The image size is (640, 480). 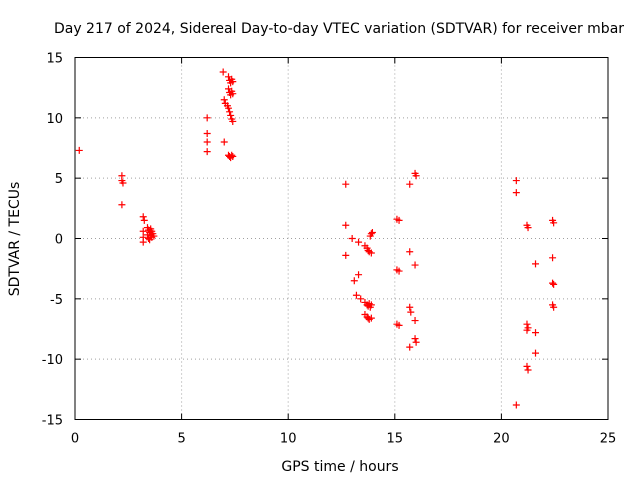 What do you see at coordinates (288, 439) in the screenshot?
I see `x-tick-label: 10` at bounding box center [288, 439].